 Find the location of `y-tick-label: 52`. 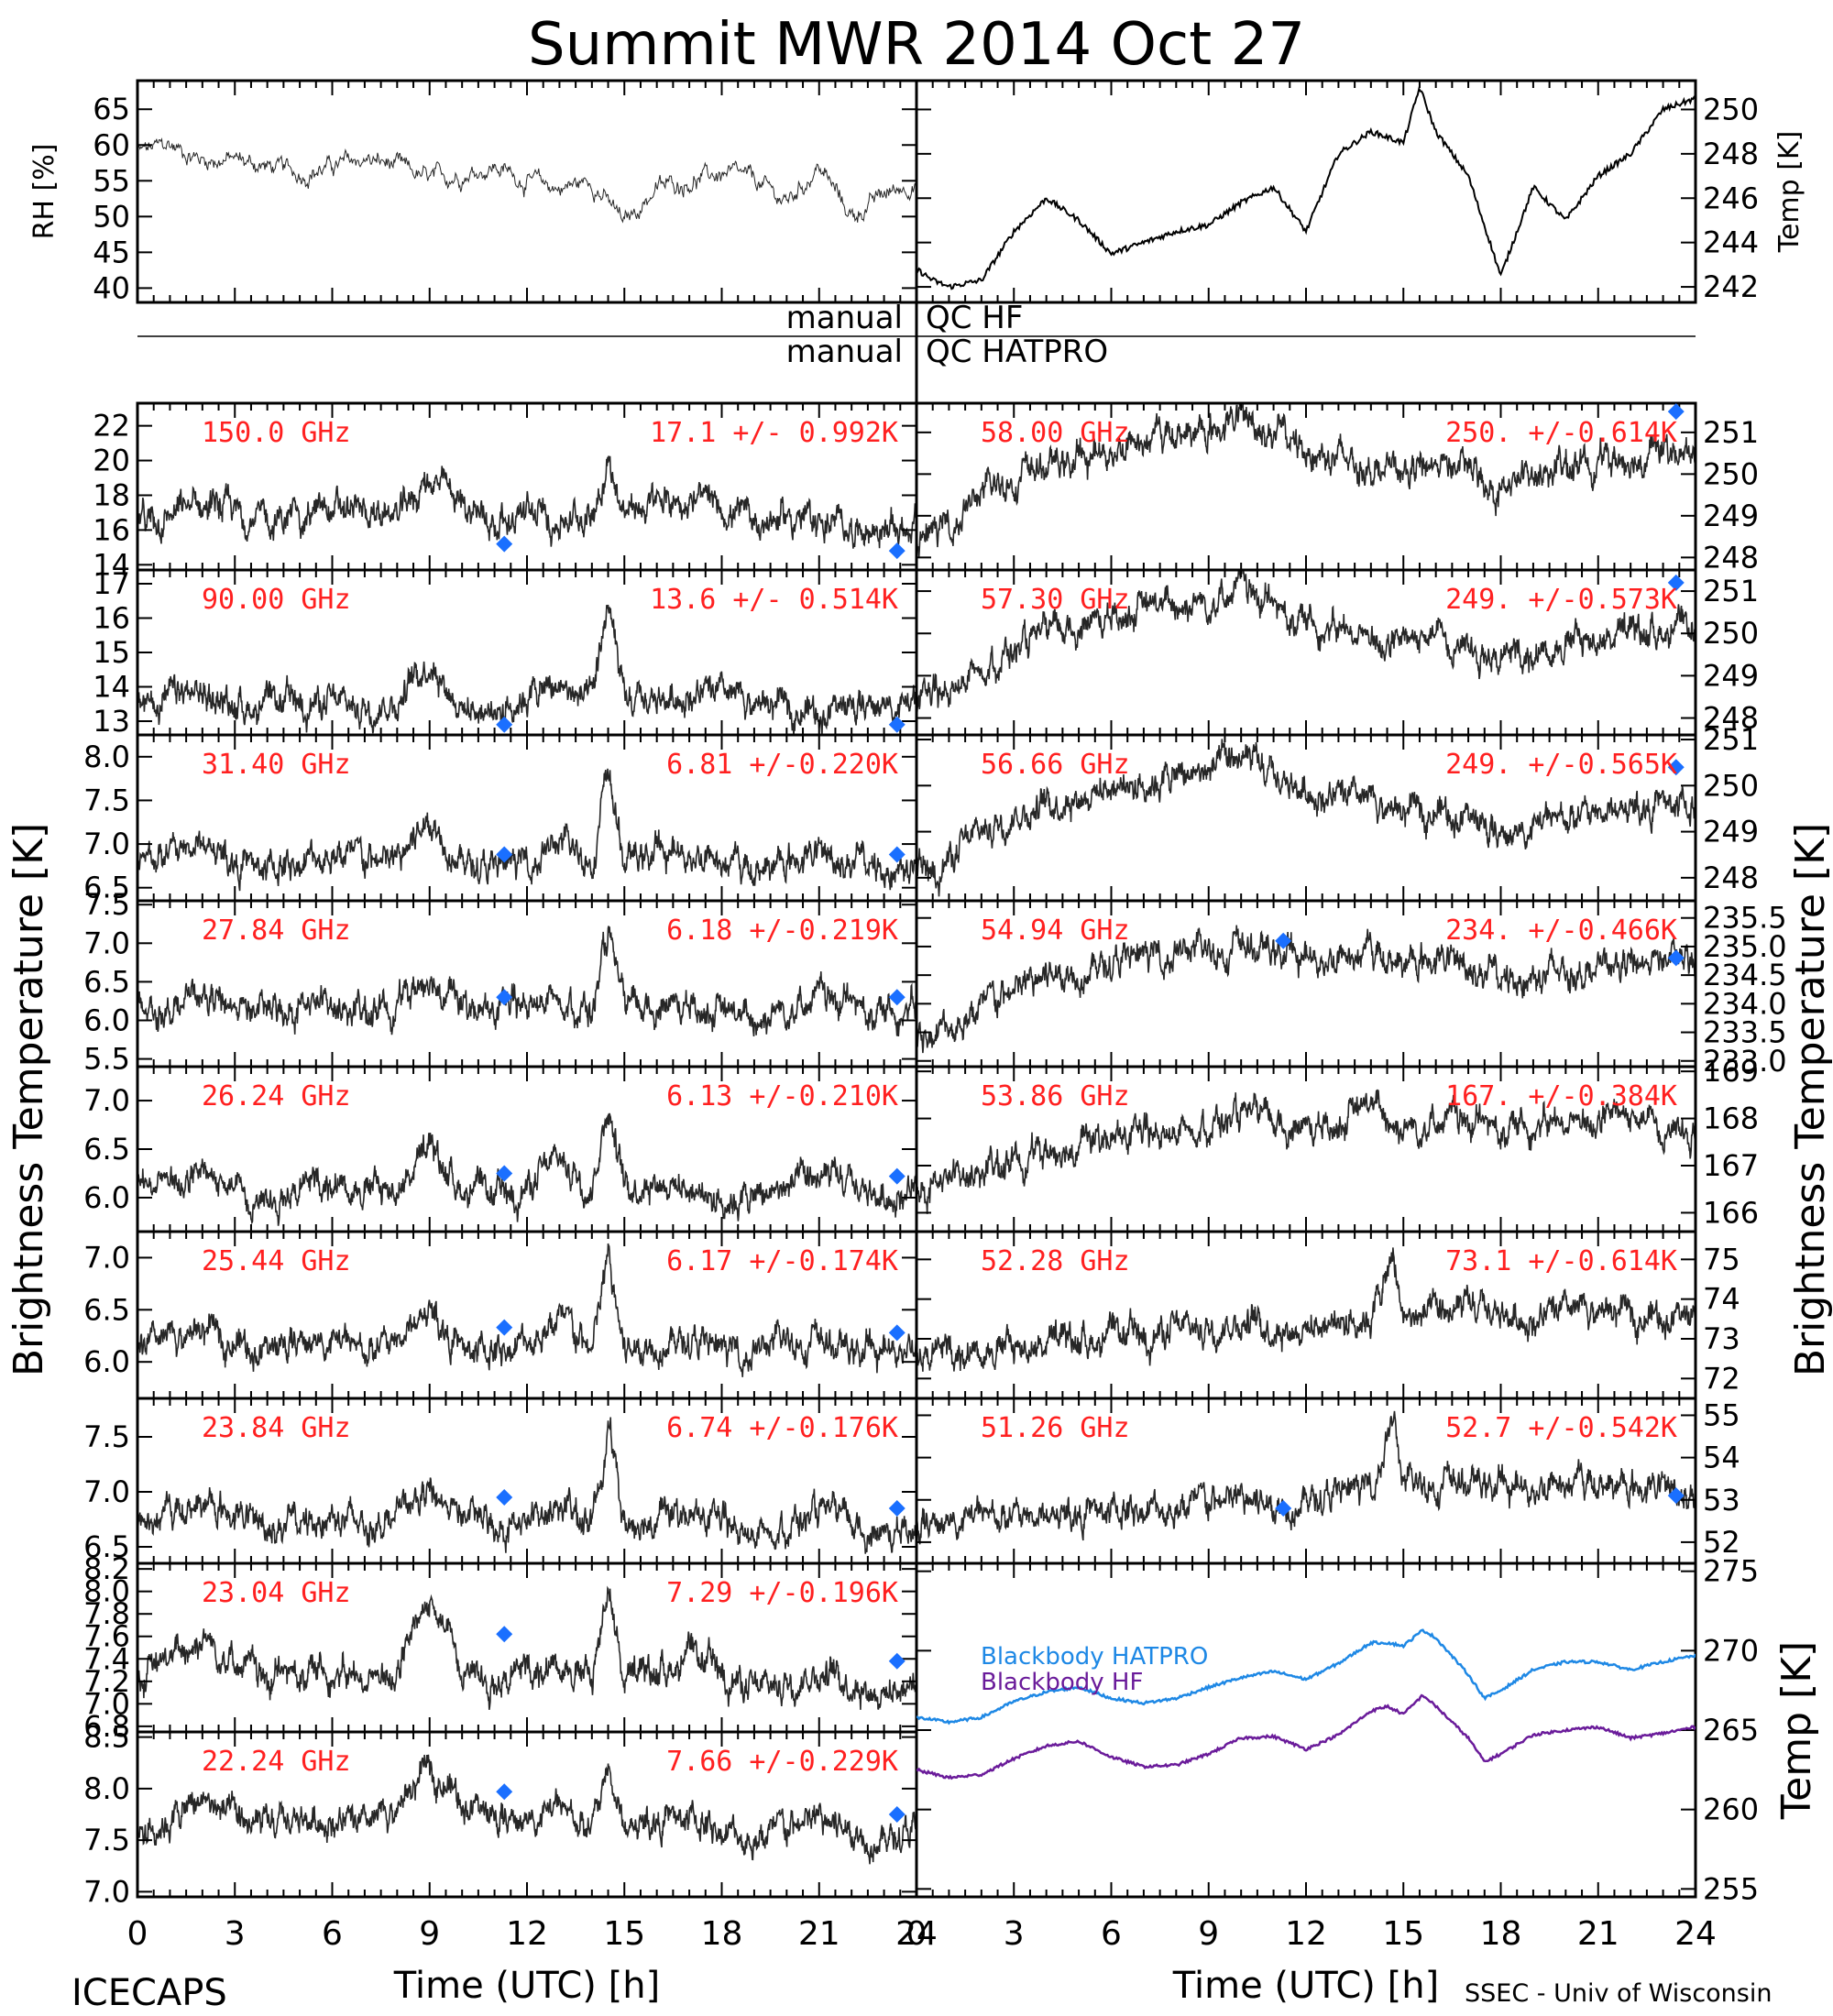

y-tick-label: 52 is located at coordinates (1721, 1542).